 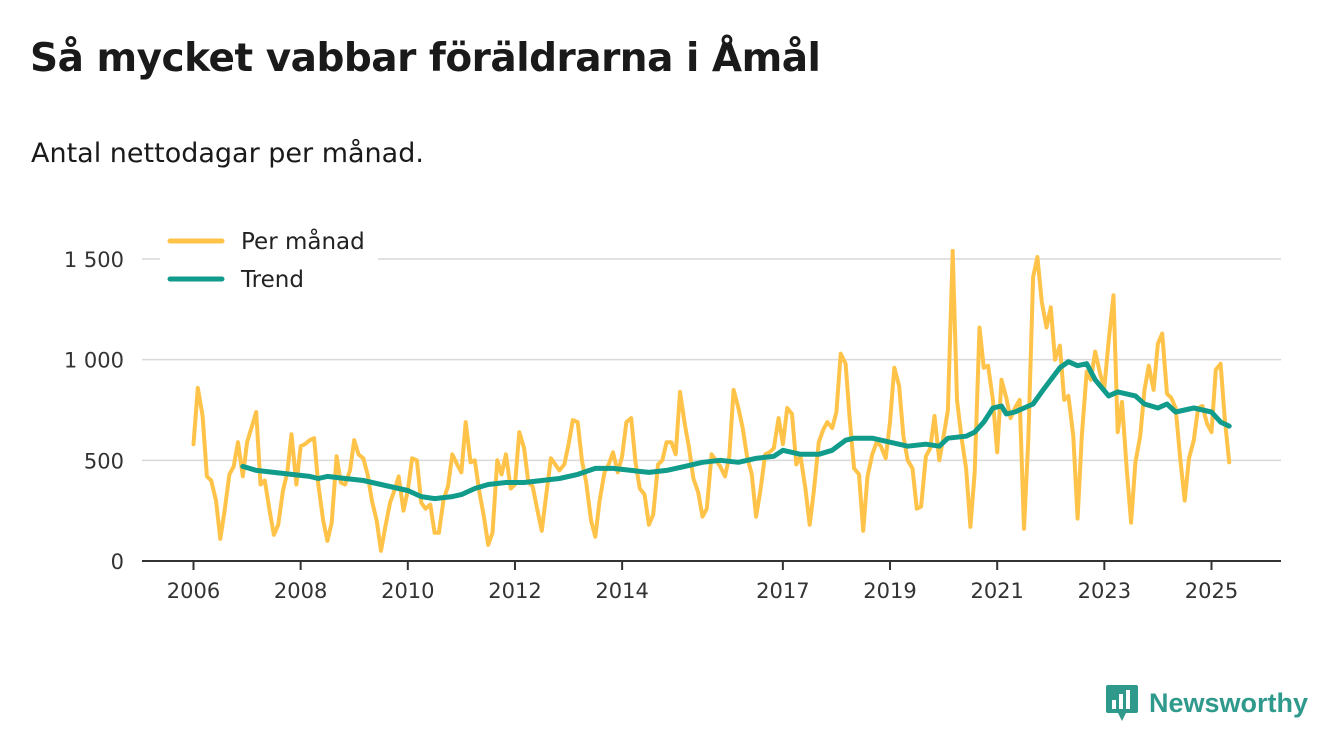 I want to click on brand-logo: Newsworthy, so click(x=1206, y=703).